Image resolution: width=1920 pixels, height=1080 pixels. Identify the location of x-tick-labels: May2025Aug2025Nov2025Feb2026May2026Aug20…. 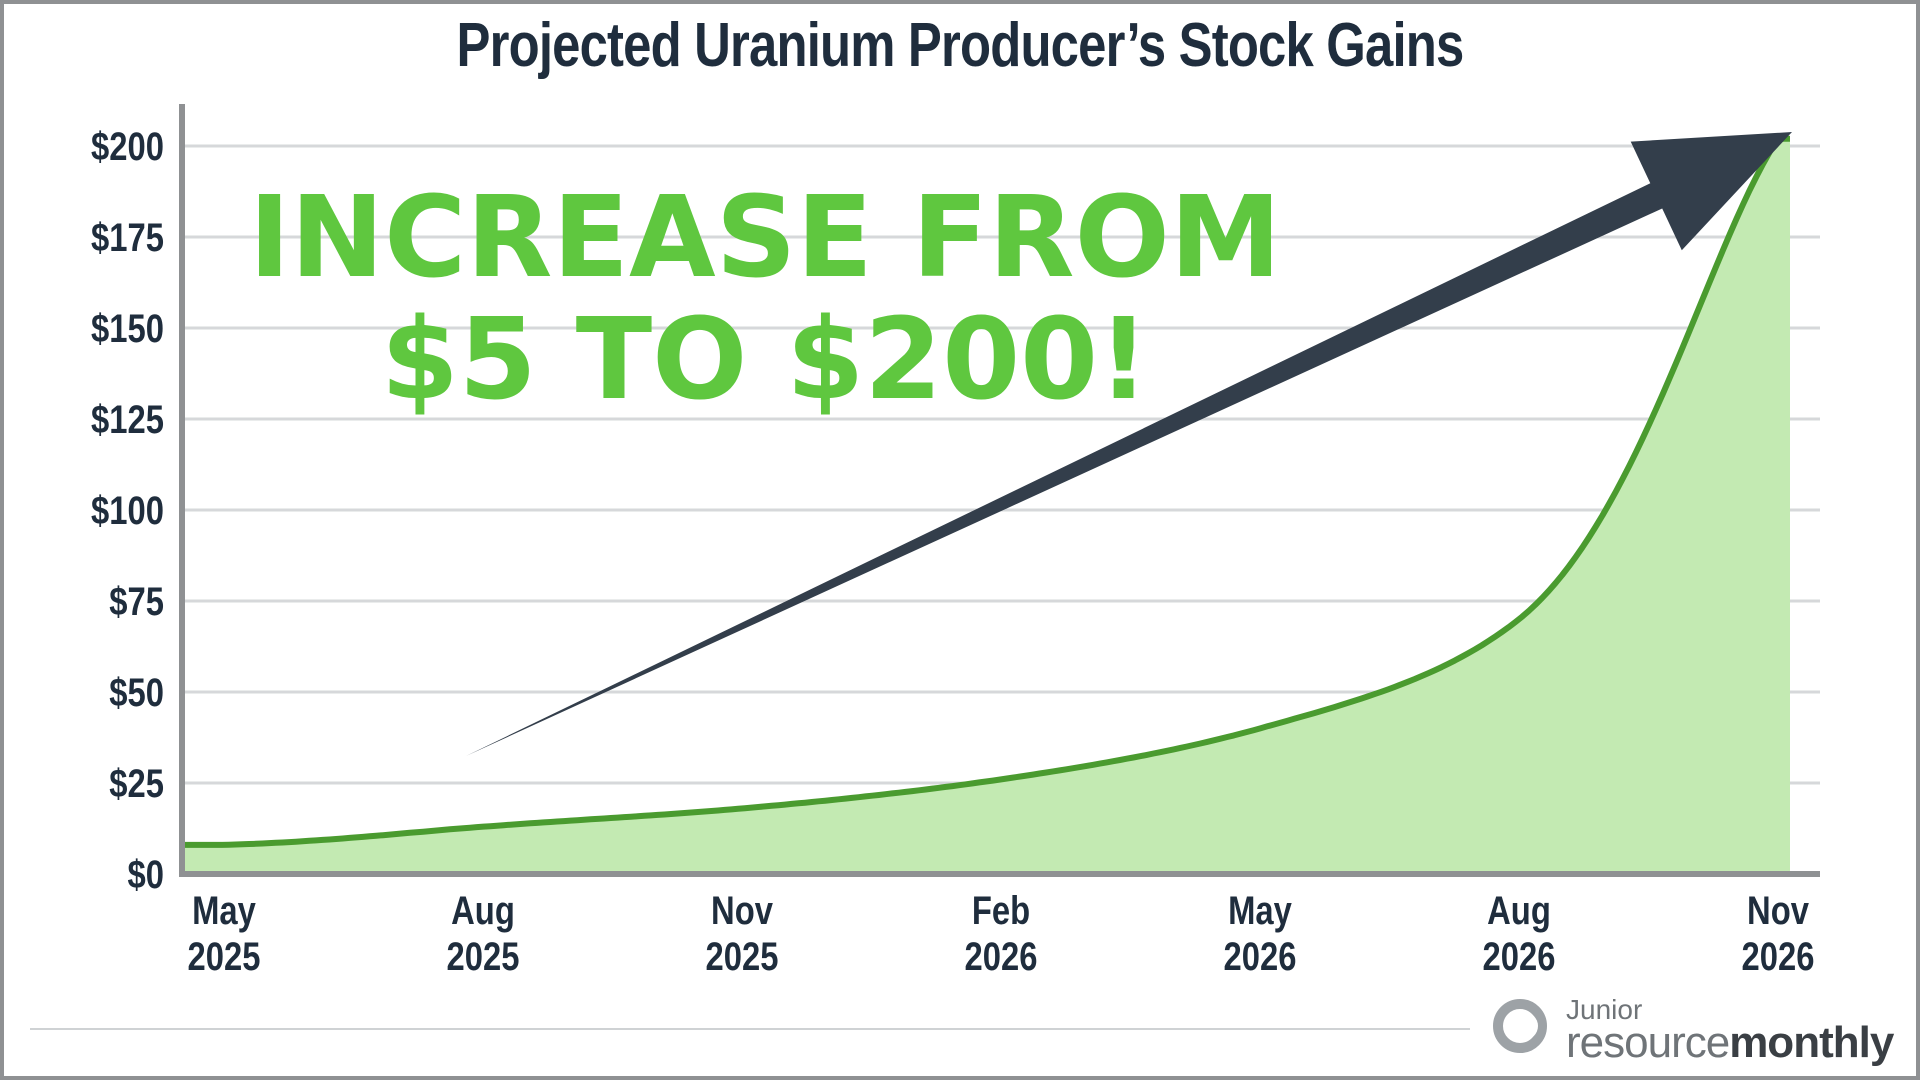
(1001, 933).